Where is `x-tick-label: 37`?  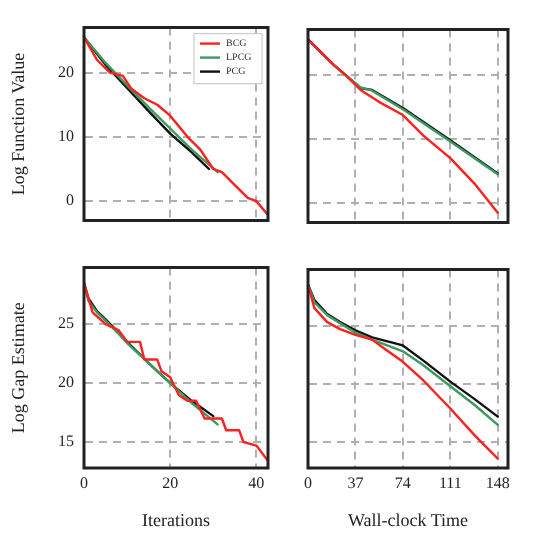 x-tick-label: 37 is located at coordinates (355, 482).